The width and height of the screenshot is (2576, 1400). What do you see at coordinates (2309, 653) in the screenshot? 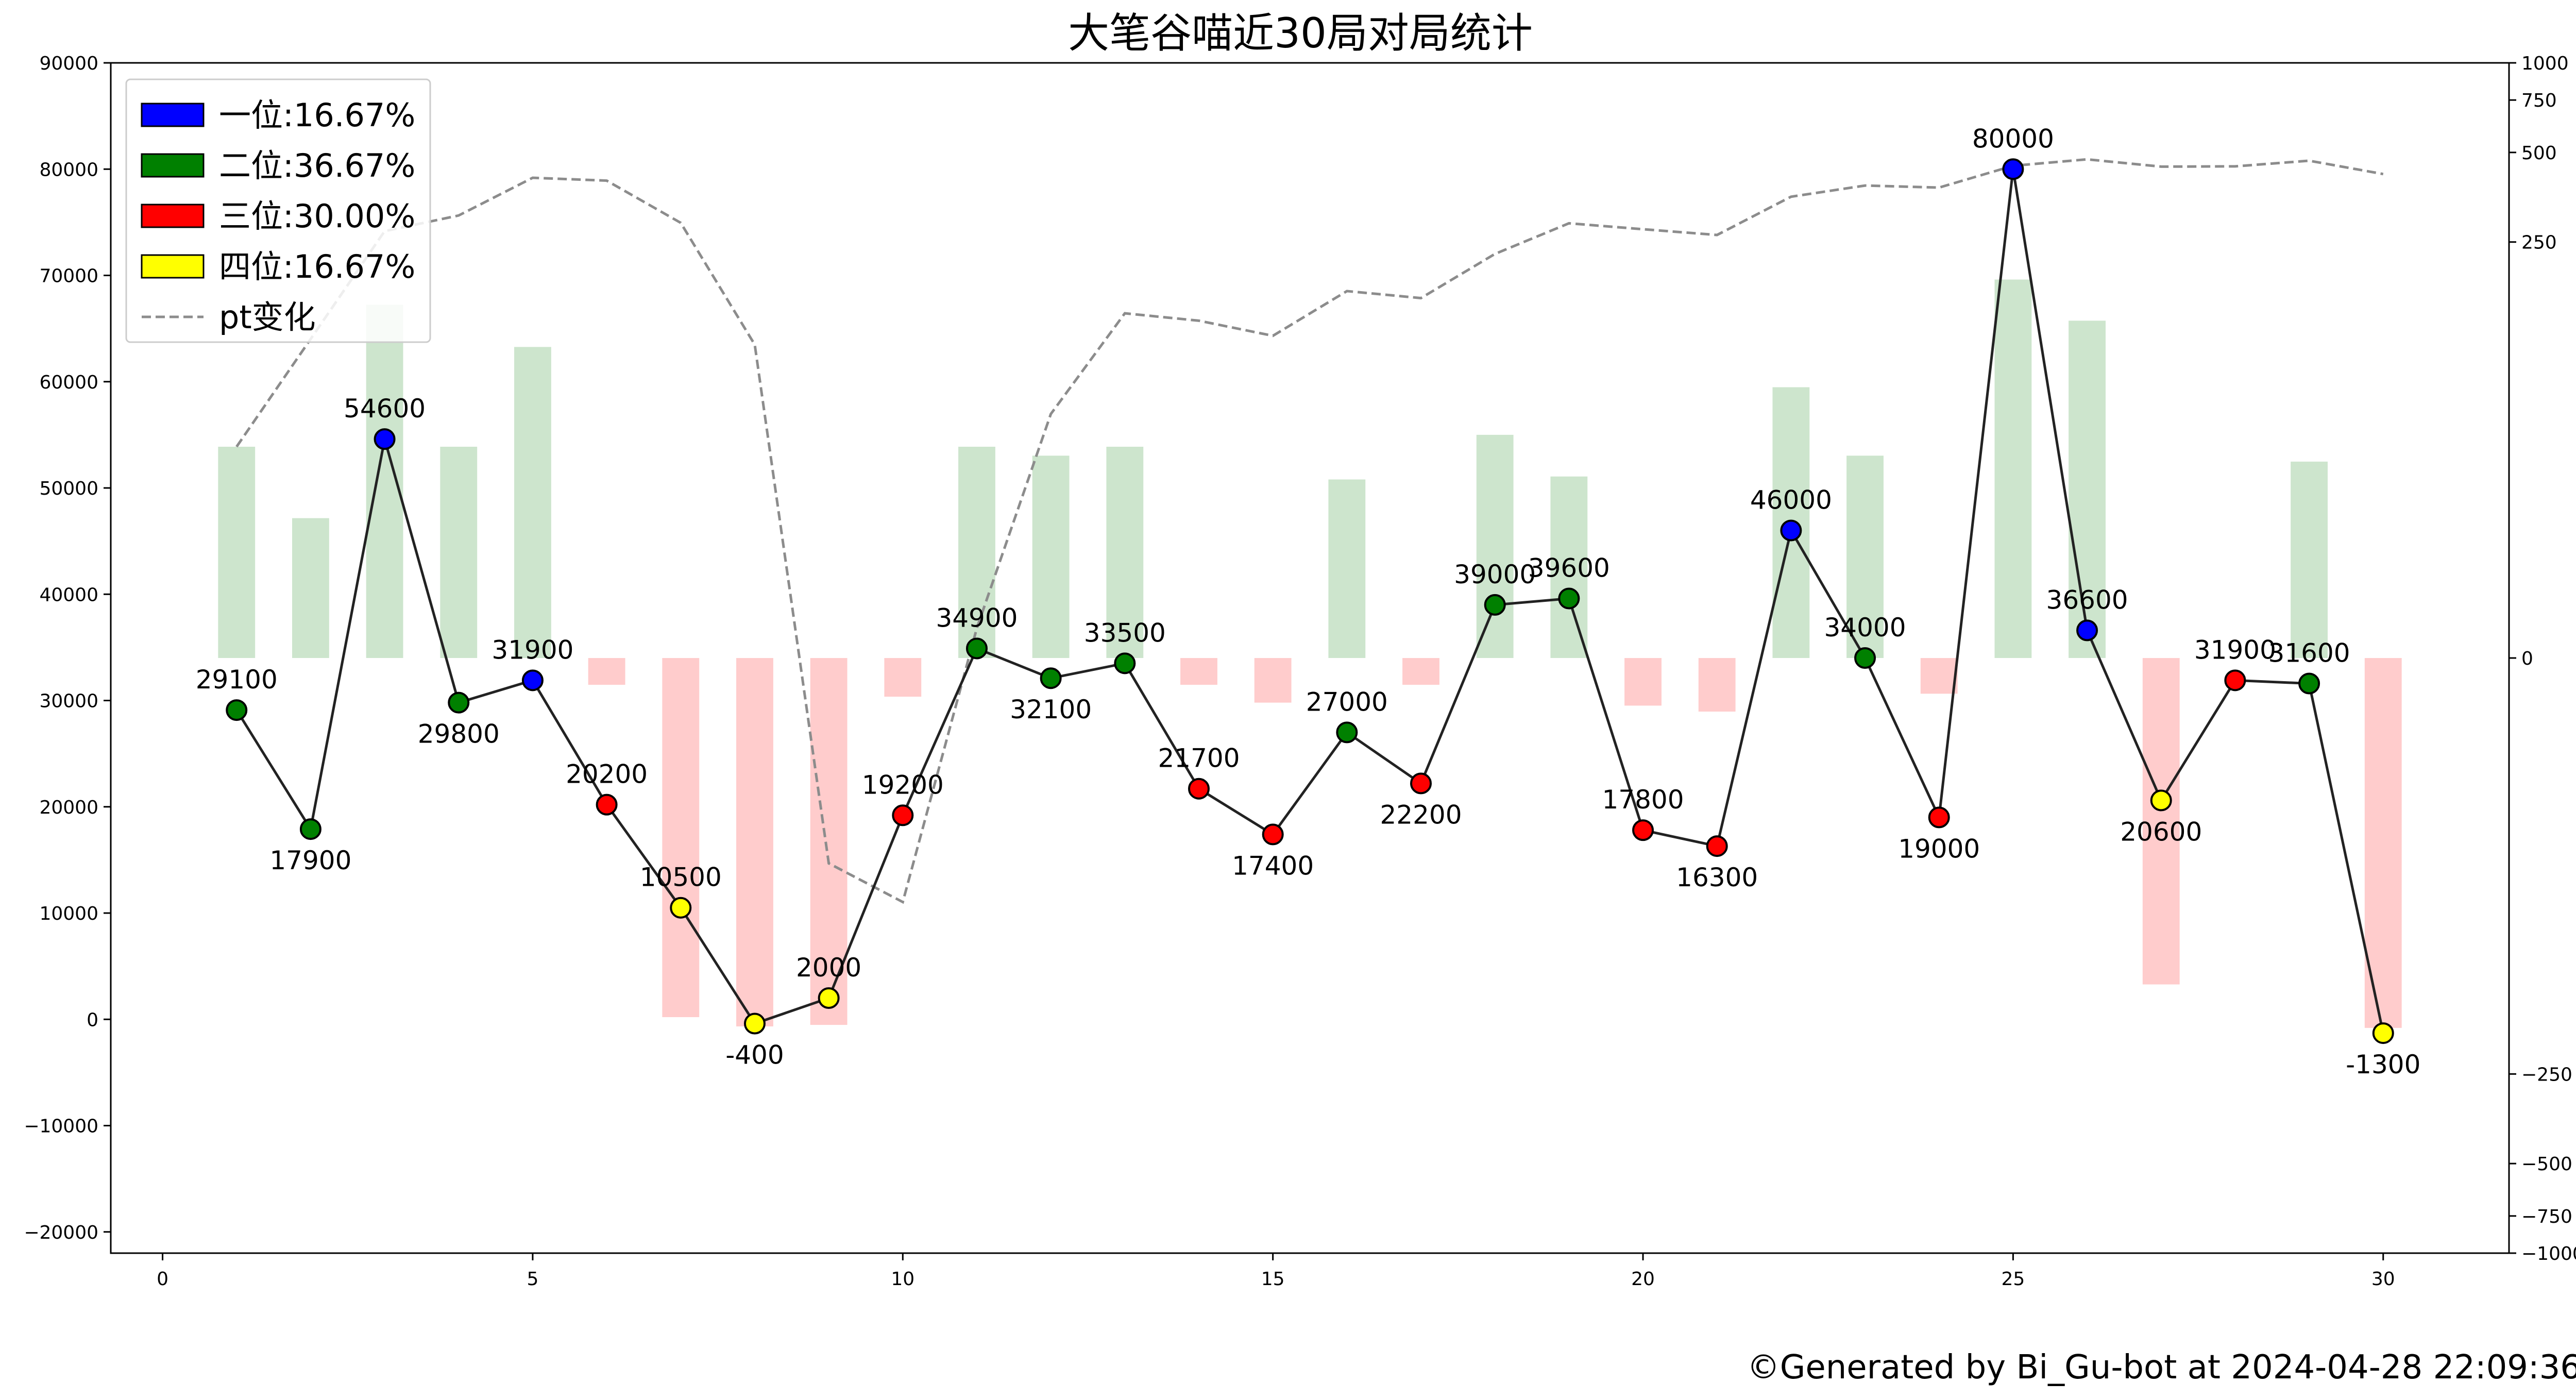
I see `data-label: 31600` at bounding box center [2309, 653].